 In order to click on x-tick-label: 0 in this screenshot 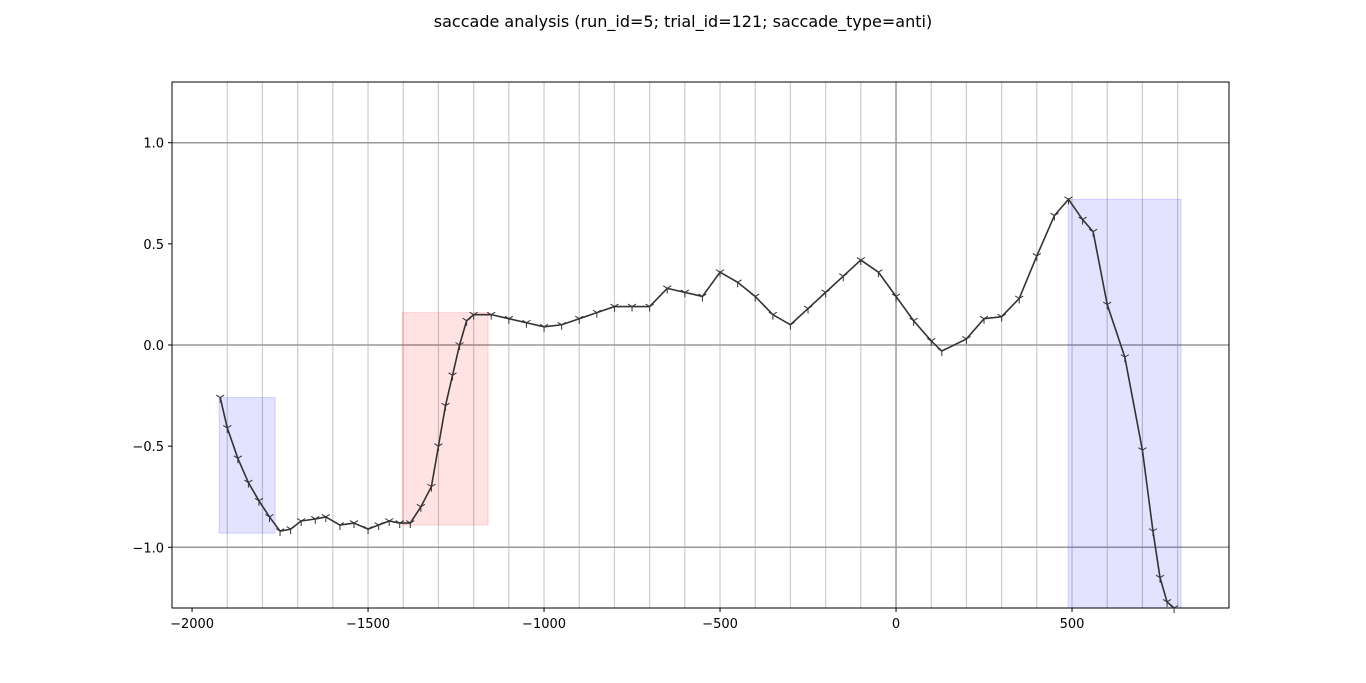, I will do `click(896, 624)`.